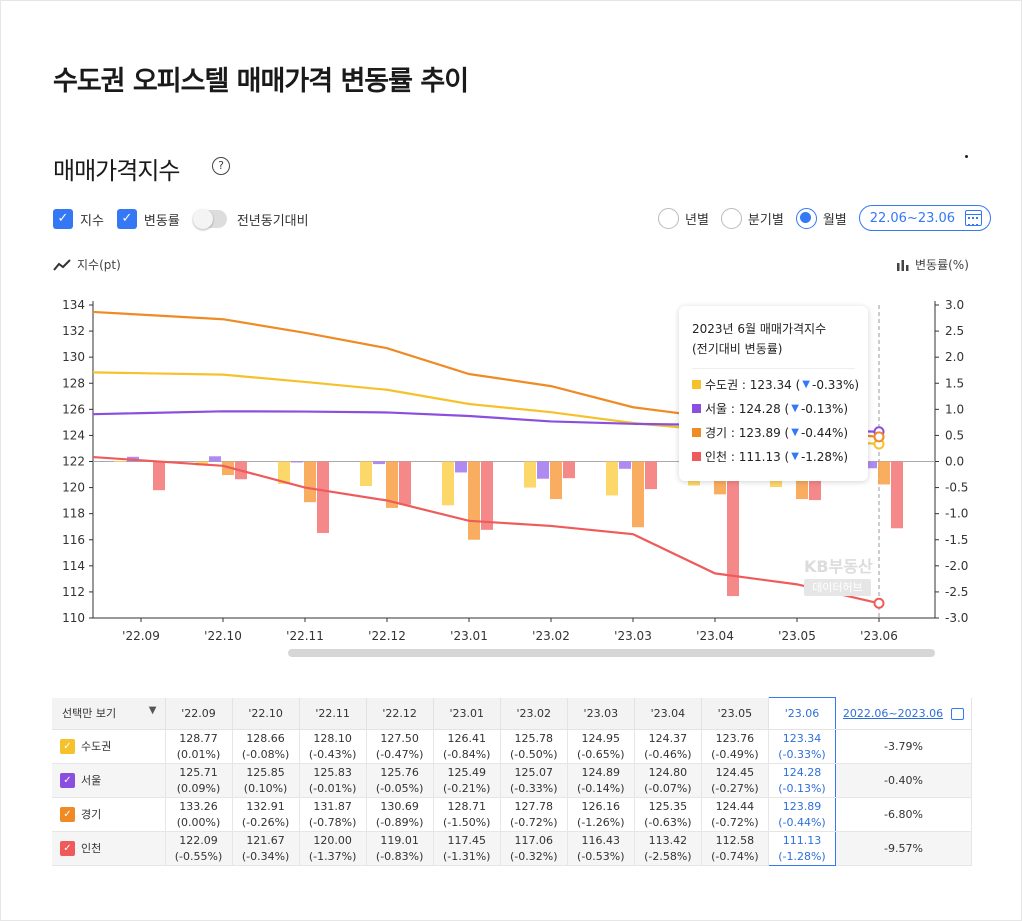 The width and height of the screenshot is (1022, 921). Describe the element at coordinates (802, 856) in the screenshot. I see `cell-change: (-1.28%)` at that location.